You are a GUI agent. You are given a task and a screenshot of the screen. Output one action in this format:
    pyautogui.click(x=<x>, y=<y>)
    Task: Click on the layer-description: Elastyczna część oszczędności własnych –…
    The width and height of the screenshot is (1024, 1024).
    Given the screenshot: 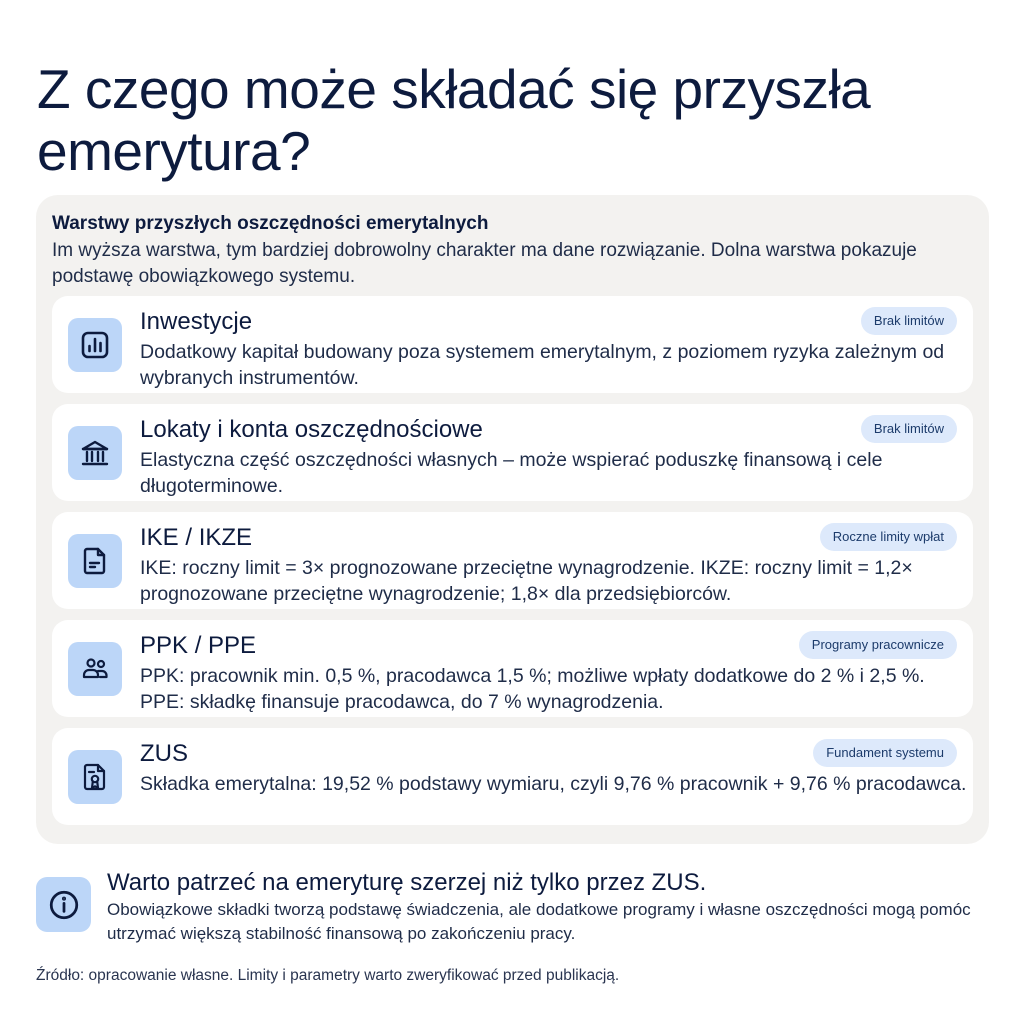 What is the action you would take?
    pyautogui.click(x=511, y=473)
    